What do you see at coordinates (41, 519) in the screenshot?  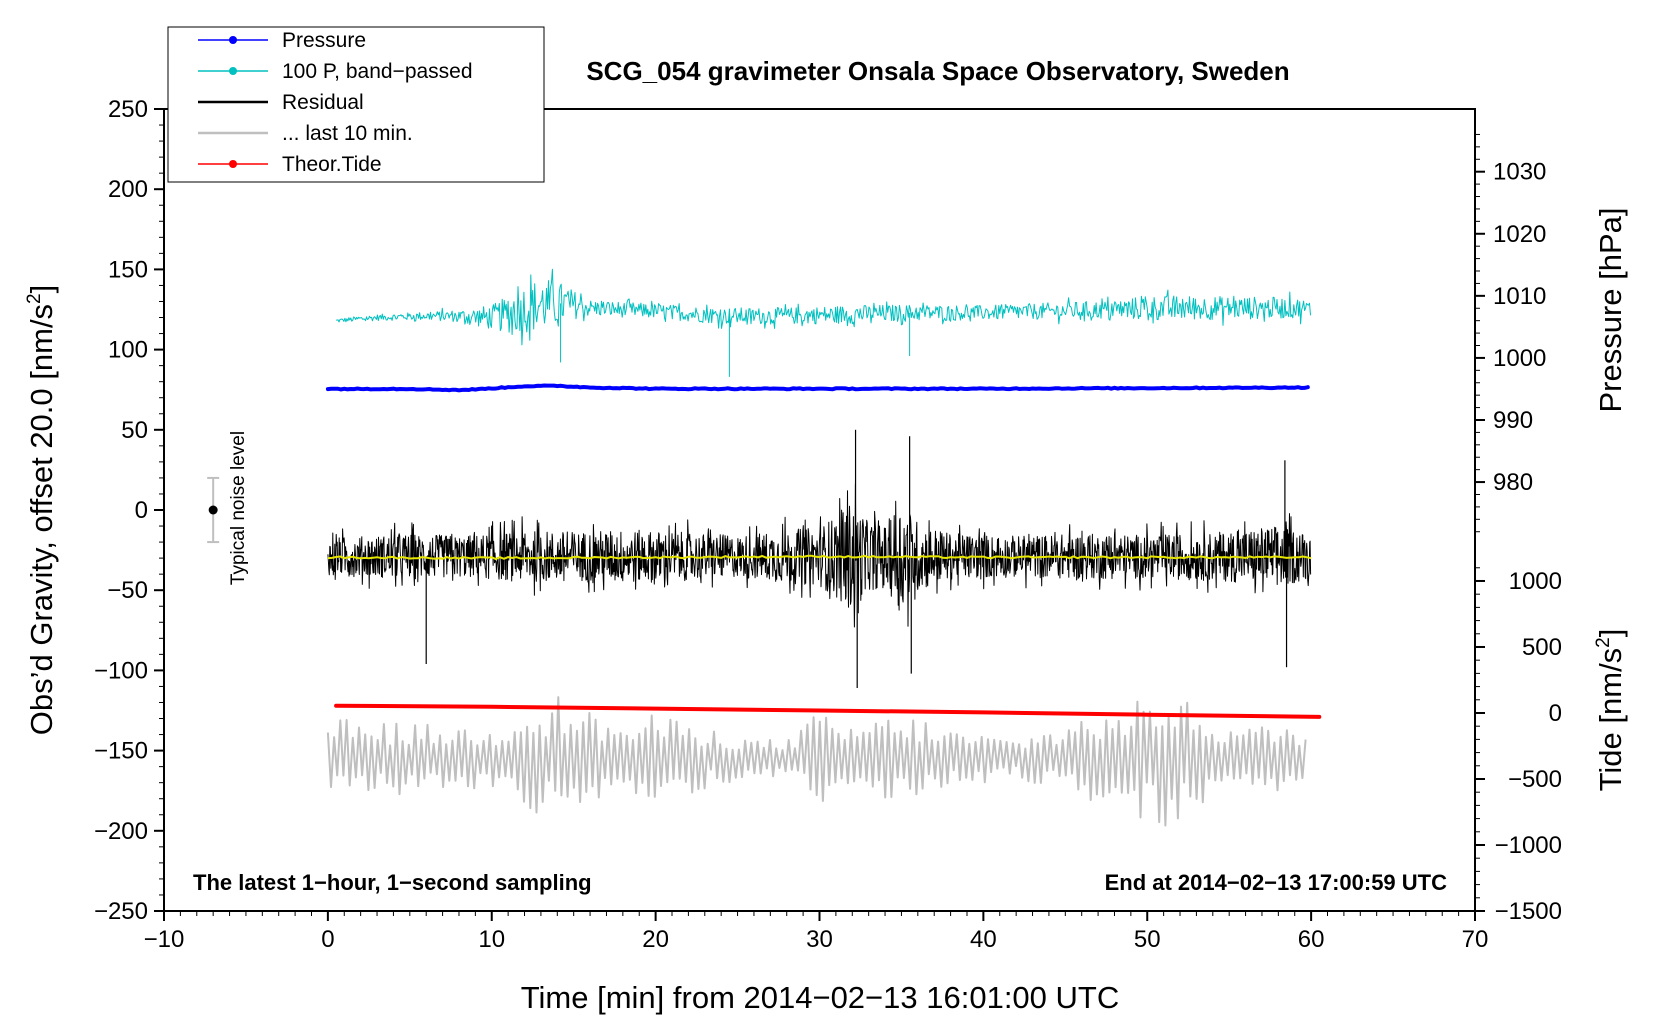 I see `y-axis-left-label-main: Obs’d Gravity, offset 20.0 [nm/s` at bounding box center [41, 519].